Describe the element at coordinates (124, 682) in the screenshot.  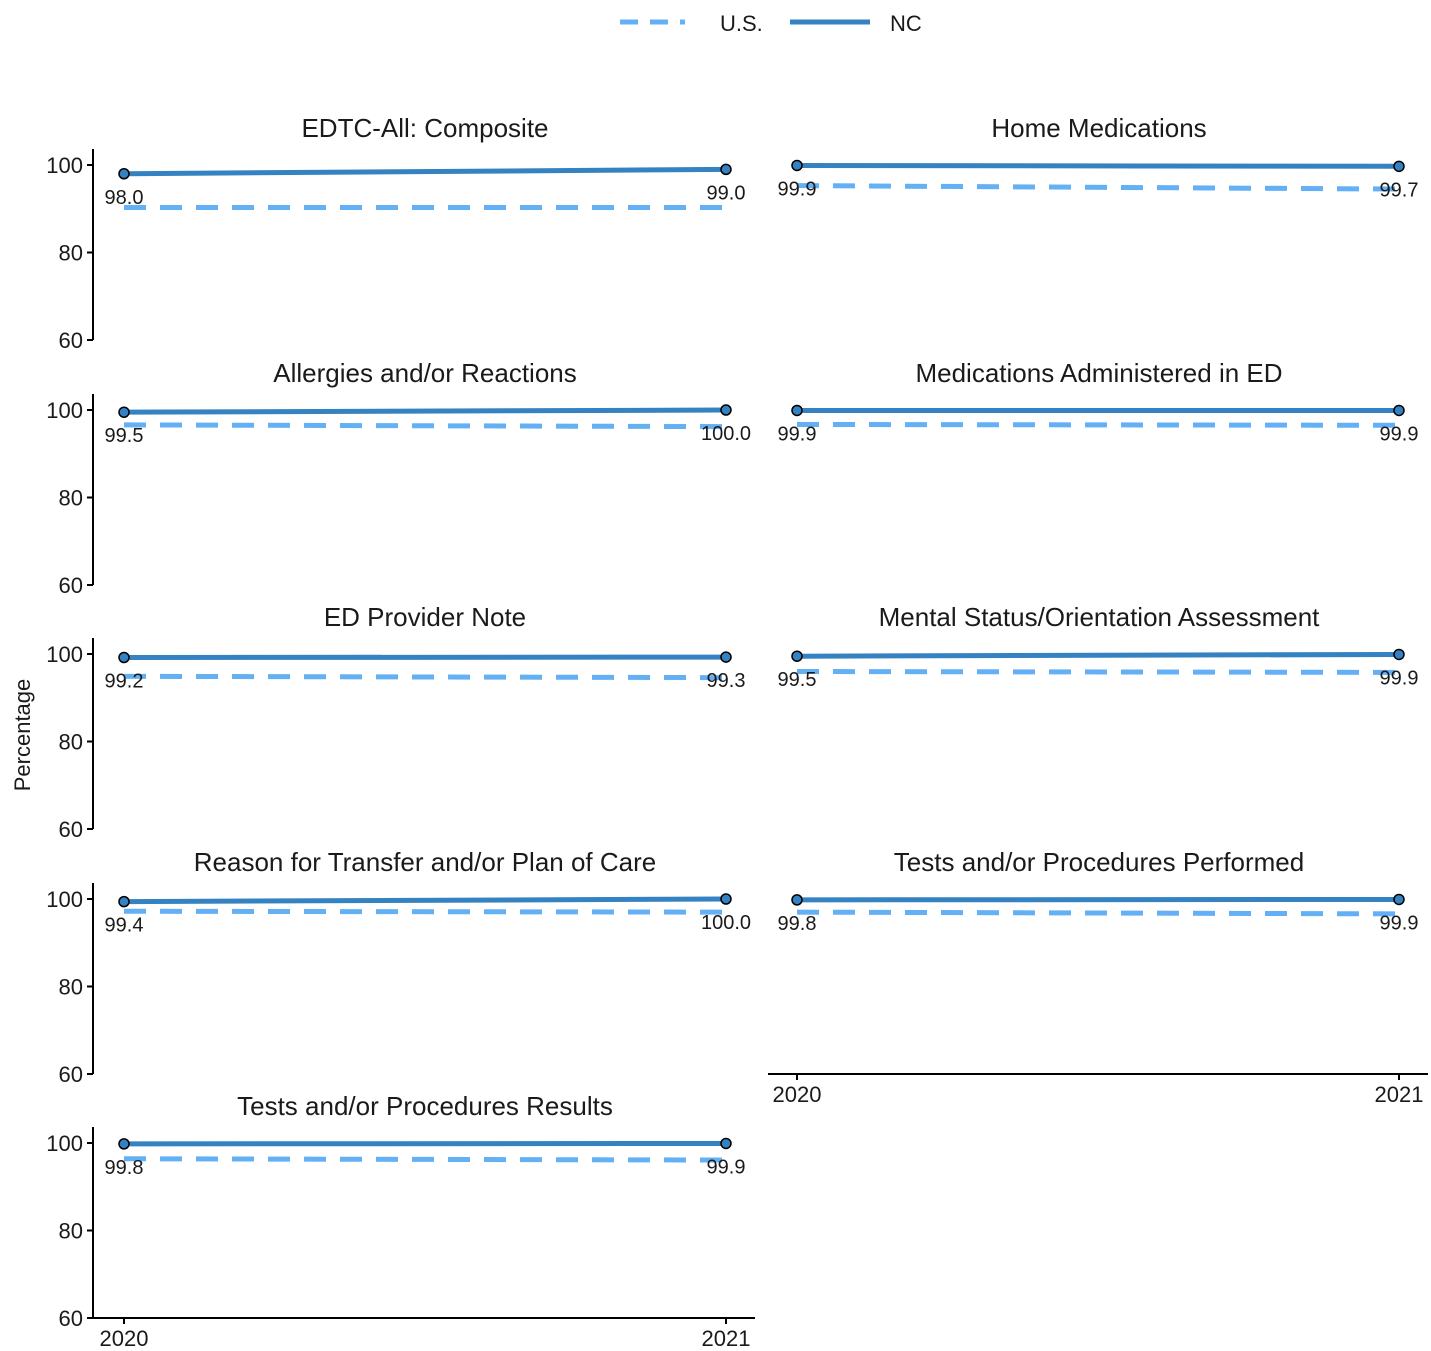
I see `nc-data-label: 99.2` at that location.